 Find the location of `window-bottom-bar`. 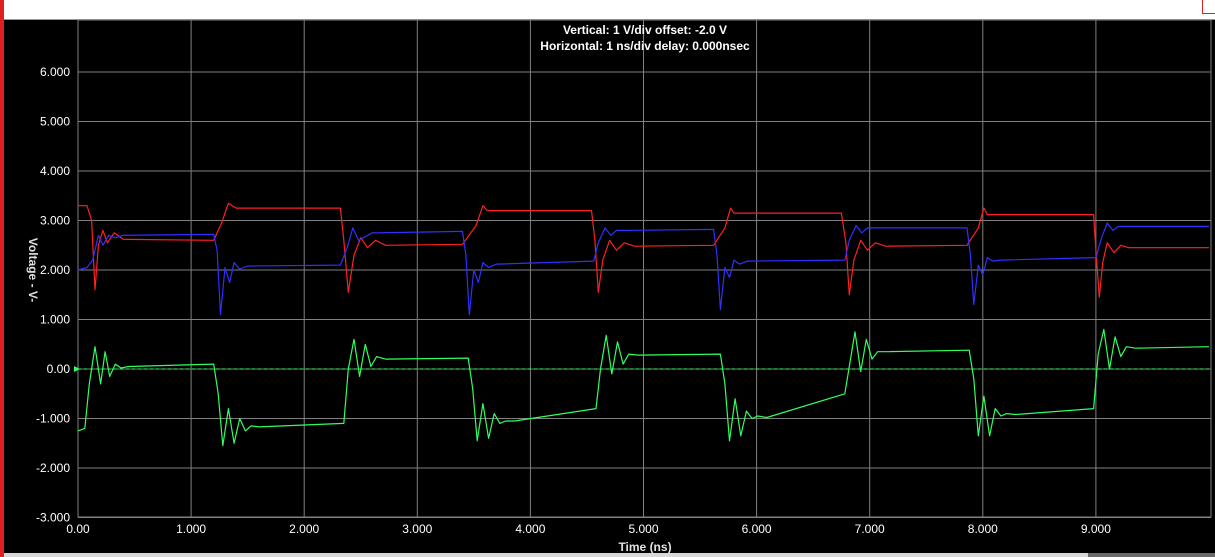

window-bottom-bar is located at coordinates (609, 555).